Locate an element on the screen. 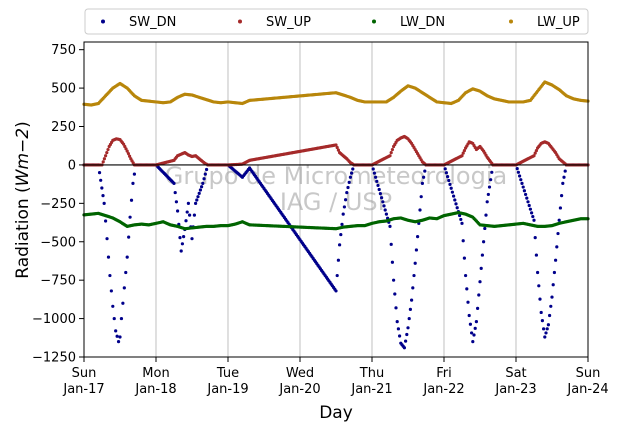 The width and height of the screenshot is (620, 435). x-tick-date: Jan-18 is located at coordinates (155, 389).